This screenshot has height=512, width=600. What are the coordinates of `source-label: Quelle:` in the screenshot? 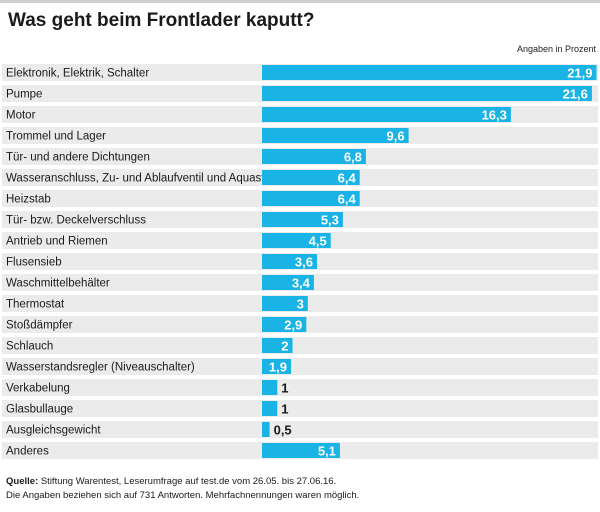 It's located at (22, 481).